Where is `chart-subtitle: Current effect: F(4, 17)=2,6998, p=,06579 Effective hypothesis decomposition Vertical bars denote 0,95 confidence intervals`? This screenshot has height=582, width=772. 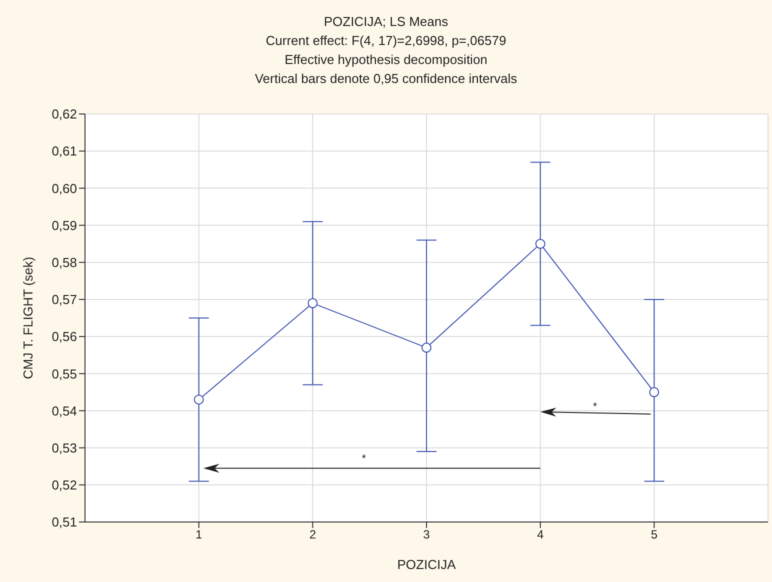 chart-subtitle: Current effect: F(4, 17)=2,6998, p=,06579 Effective hypothesis decomposition Vertical bars denote 0,95 confidence intervals is located at coordinates (386, 60).